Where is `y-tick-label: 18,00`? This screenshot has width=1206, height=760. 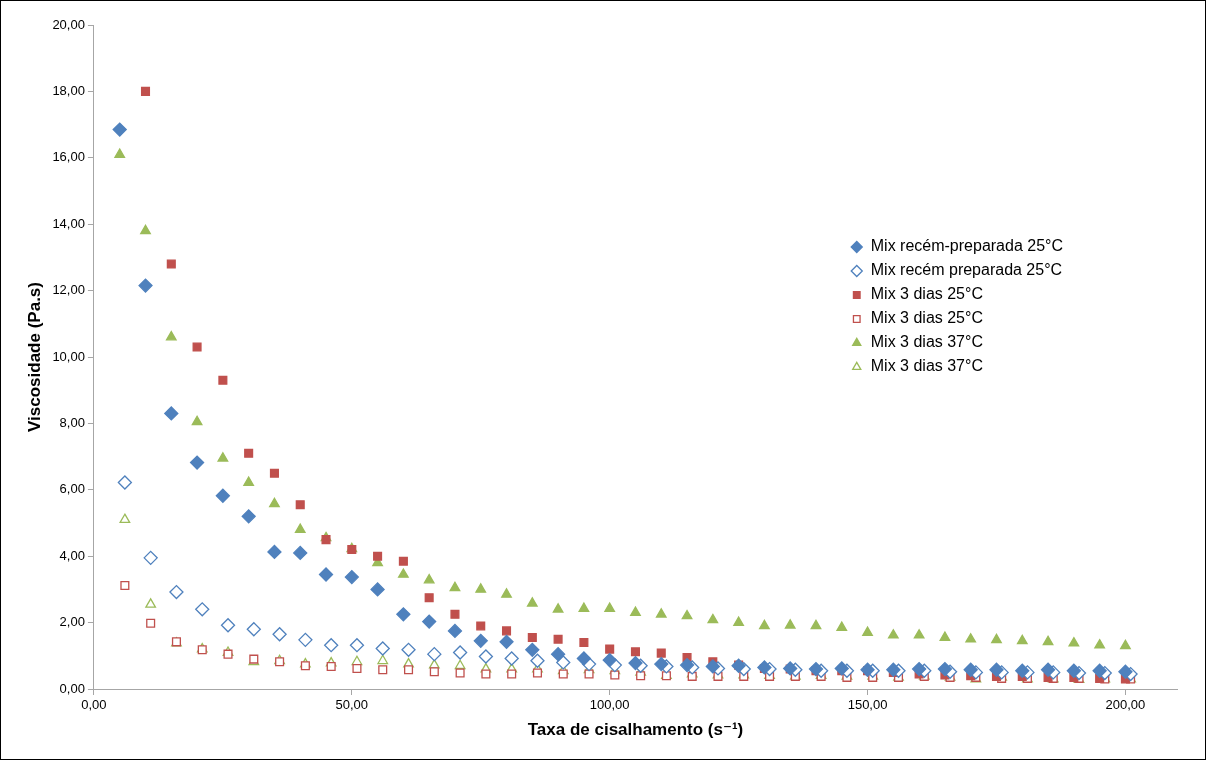
y-tick-label: 18,00 is located at coordinates (68, 90).